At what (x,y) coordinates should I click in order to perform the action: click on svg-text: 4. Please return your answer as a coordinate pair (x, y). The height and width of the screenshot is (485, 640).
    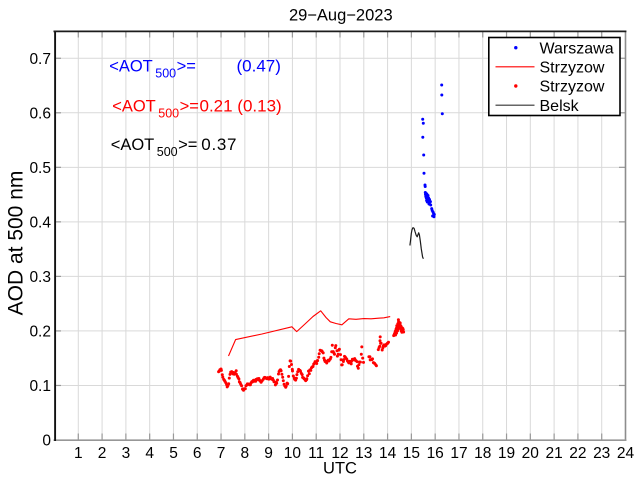
    Looking at the image, I should click on (149, 453).